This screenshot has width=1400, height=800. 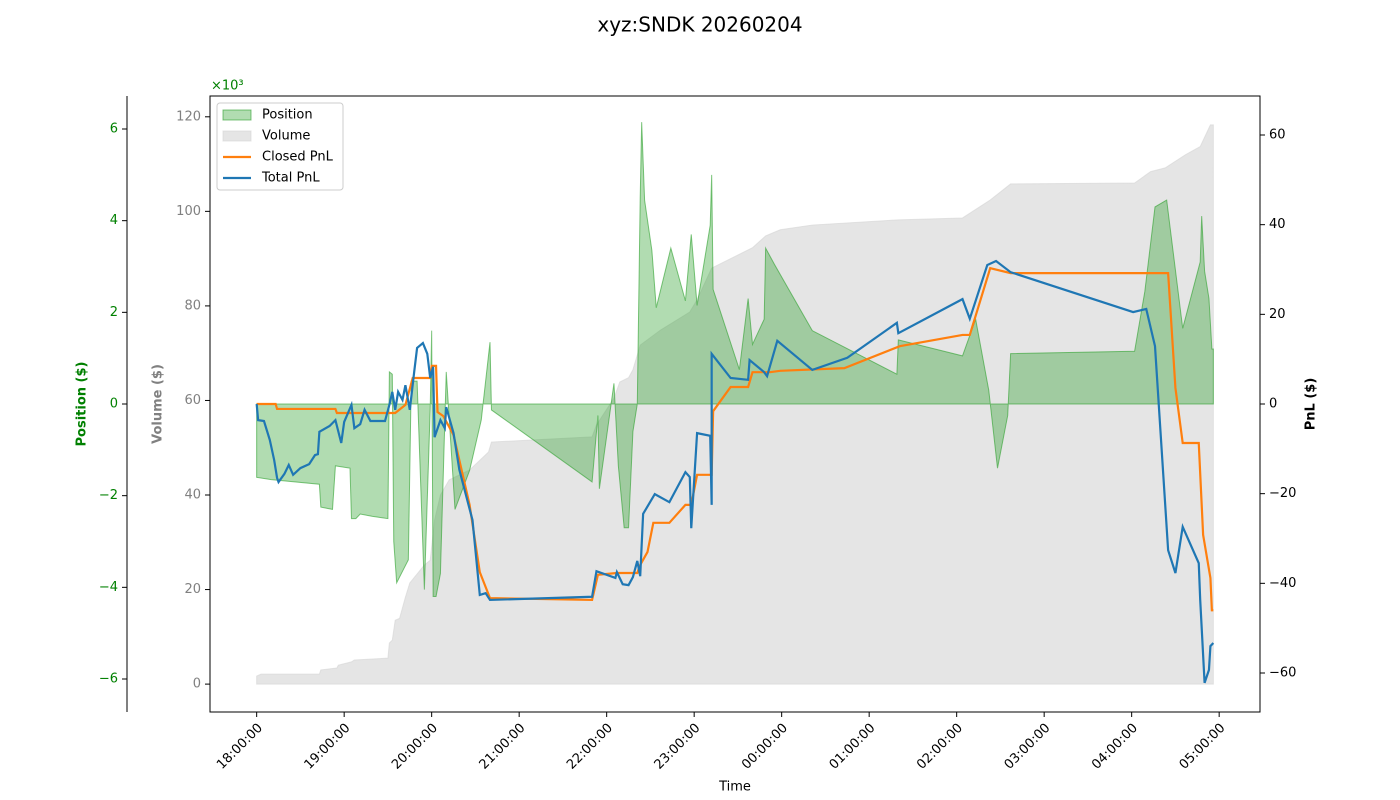 I want to click on y2-tick-label: 60, so click(x=1277, y=135).